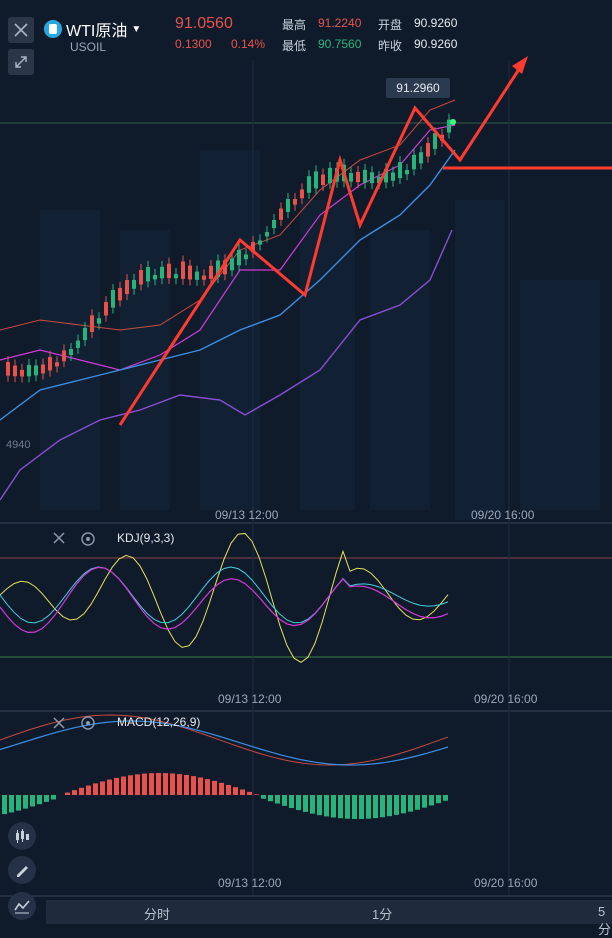 This screenshot has height=938, width=612. Describe the element at coordinates (224, 599) in the screenshot. I see `kdj-d-line` at that location.